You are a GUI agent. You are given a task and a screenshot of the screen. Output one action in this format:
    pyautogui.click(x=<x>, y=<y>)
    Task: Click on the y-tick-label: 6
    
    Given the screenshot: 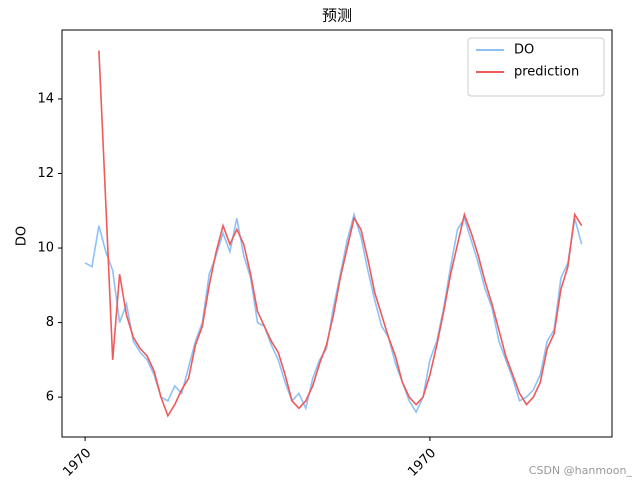 What is the action you would take?
    pyautogui.click(x=50, y=397)
    